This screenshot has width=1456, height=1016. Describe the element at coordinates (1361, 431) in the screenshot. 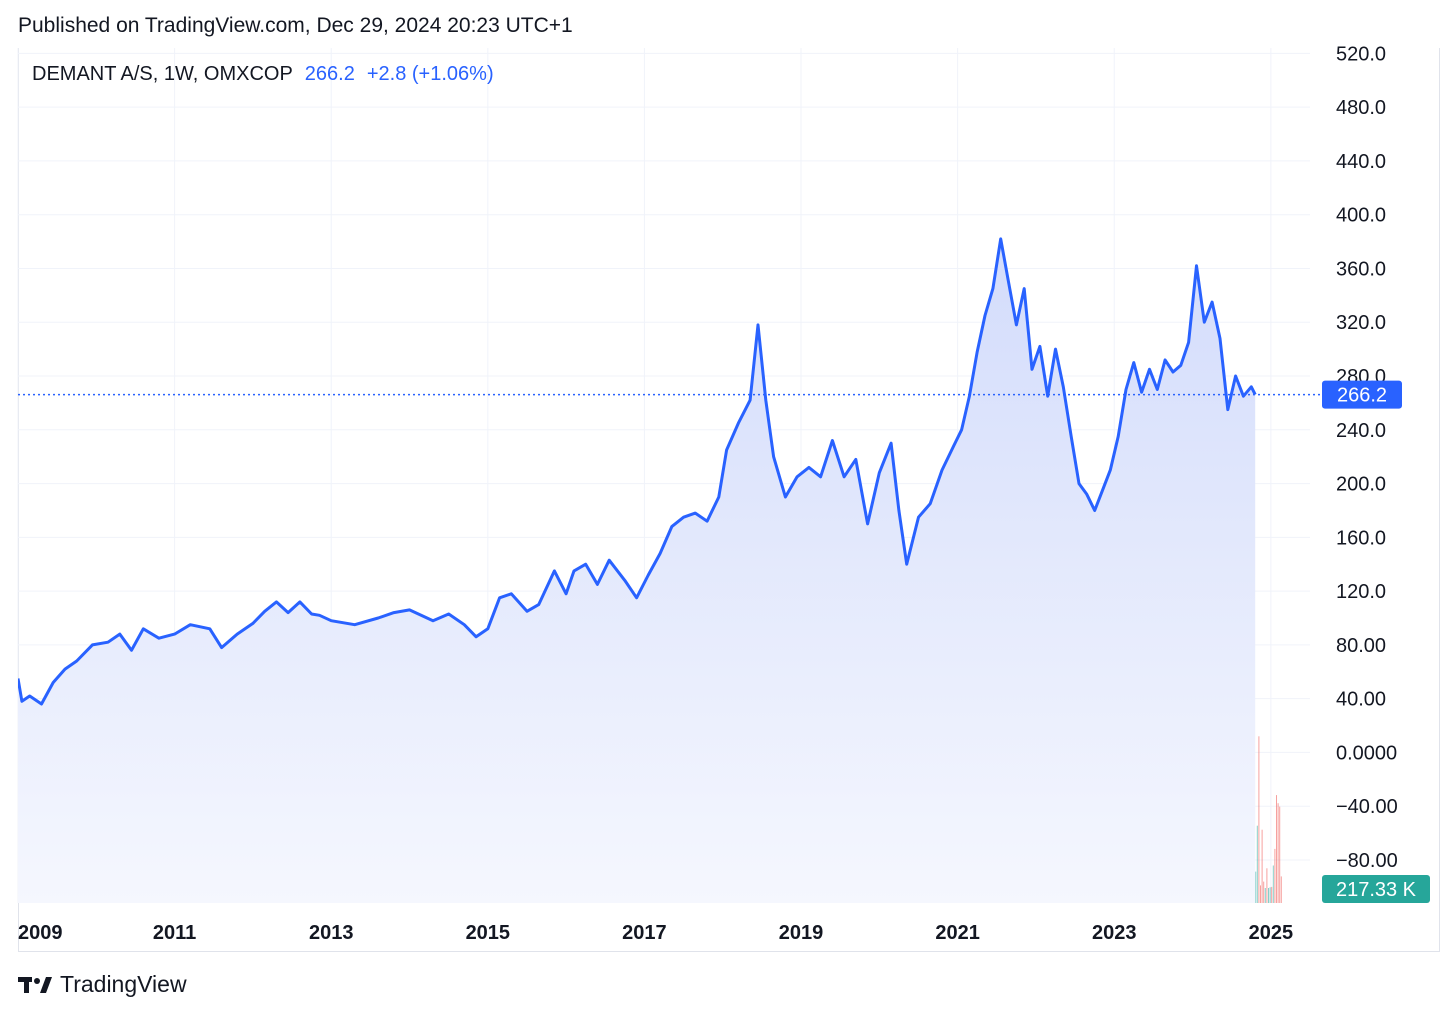

I see `y-tick-label: 240.0` at that location.